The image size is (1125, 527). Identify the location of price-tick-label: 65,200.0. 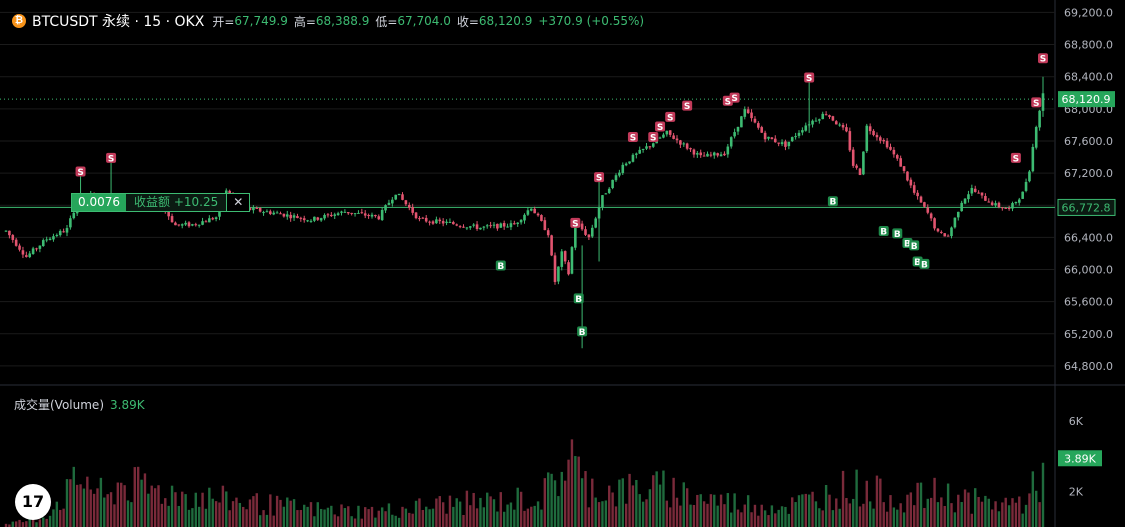
(1088, 334).